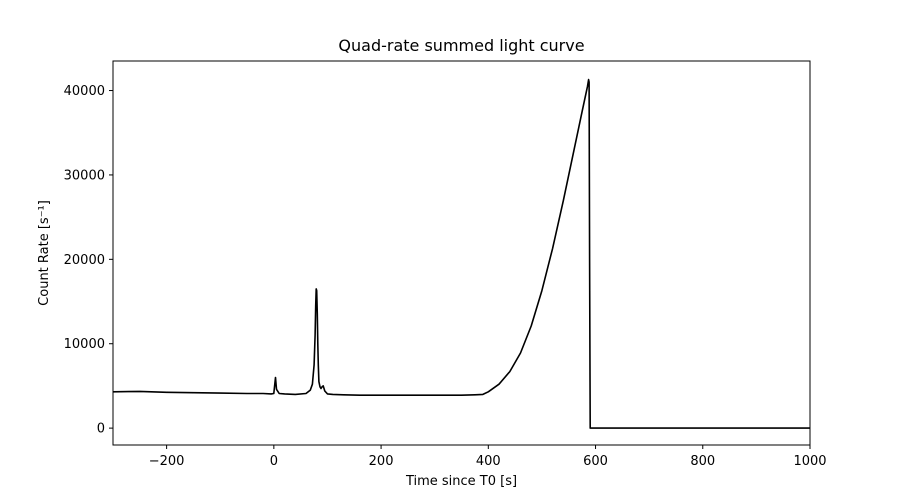  What do you see at coordinates (167, 461) in the screenshot?
I see `x-tick-label: −200` at bounding box center [167, 461].